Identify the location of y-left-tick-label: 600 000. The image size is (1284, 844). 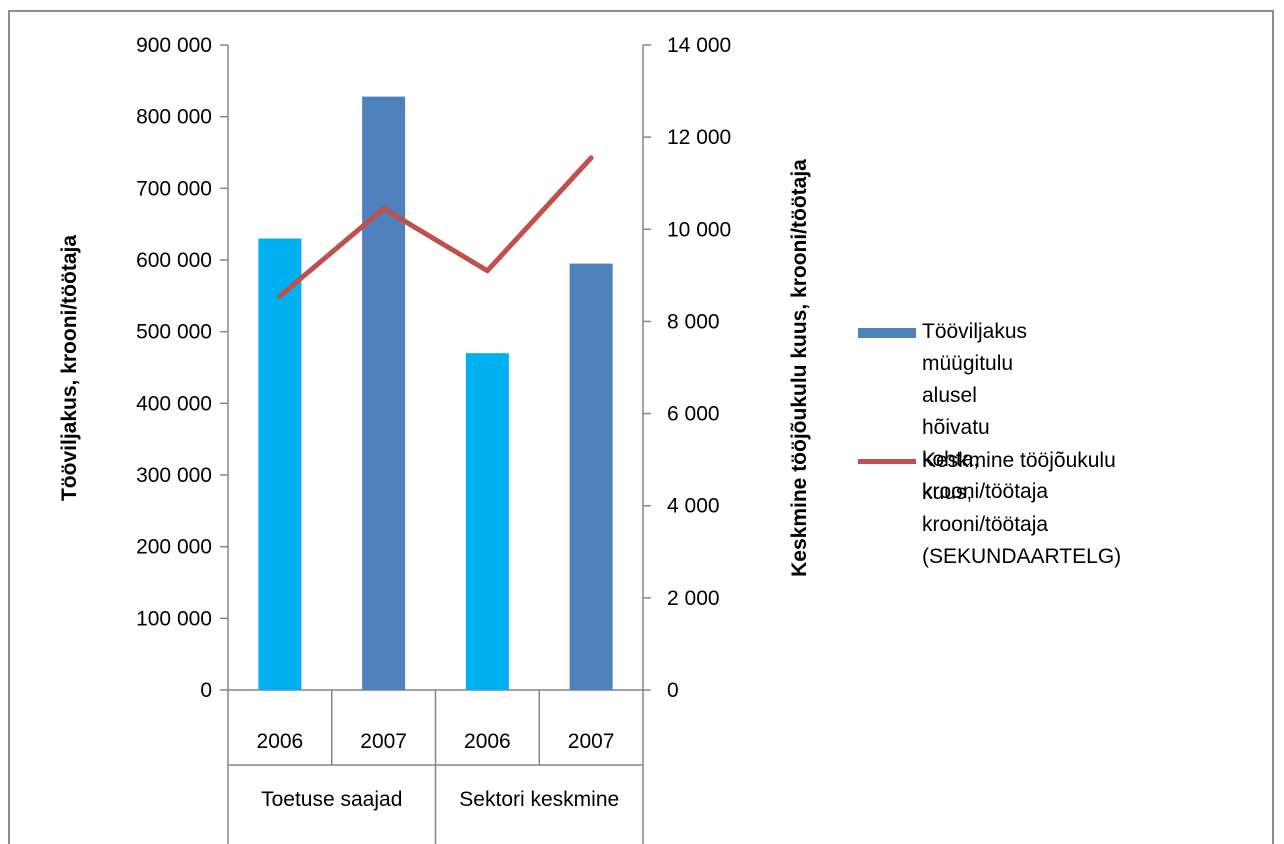
(174, 260).